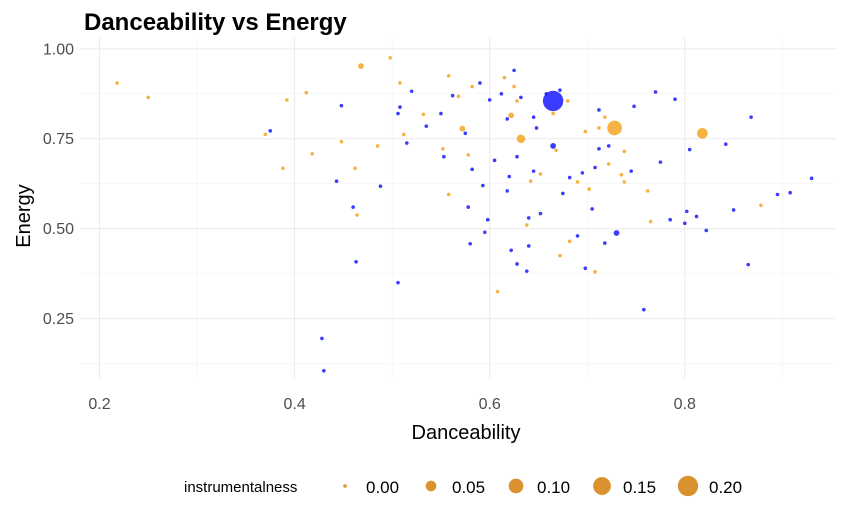 The width and height of the screenshot is (860, 517). What do you see at coordinates (58, 49) in the screenshot?
I see `y-tick-label: 1.00` at bounding box center [58, 49].